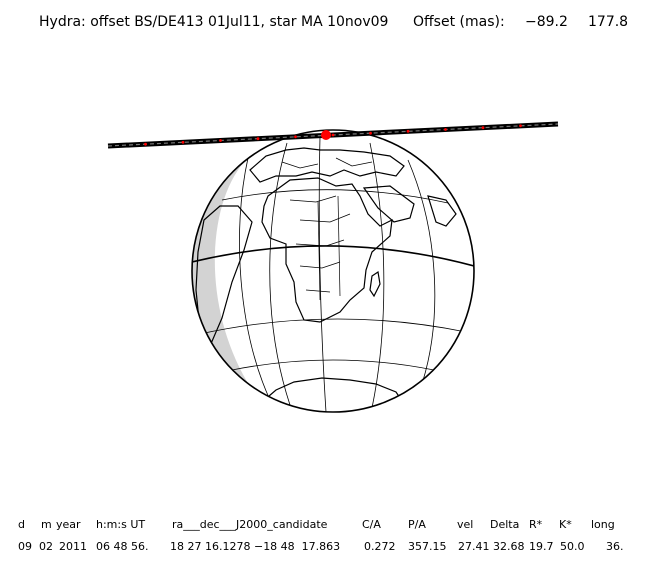 The height and width of the screenshot is (568, 645). Describe the element at coordinates (546, 22) in the screenshot. I see `offset-x-value: −89.2` at that location.